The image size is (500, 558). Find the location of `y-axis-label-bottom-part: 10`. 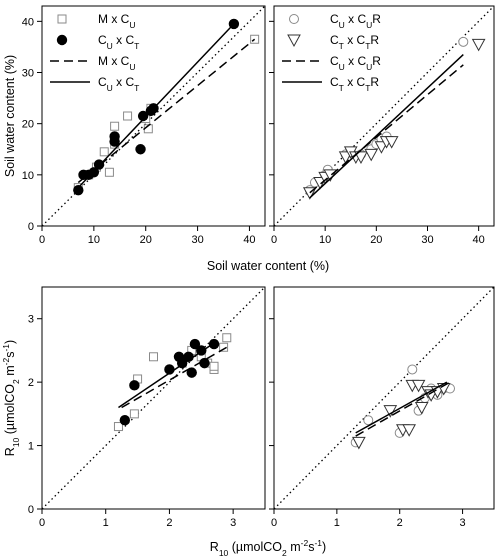

y-axis-label-bottom-part: 10 is located at coordinates (16, 442).